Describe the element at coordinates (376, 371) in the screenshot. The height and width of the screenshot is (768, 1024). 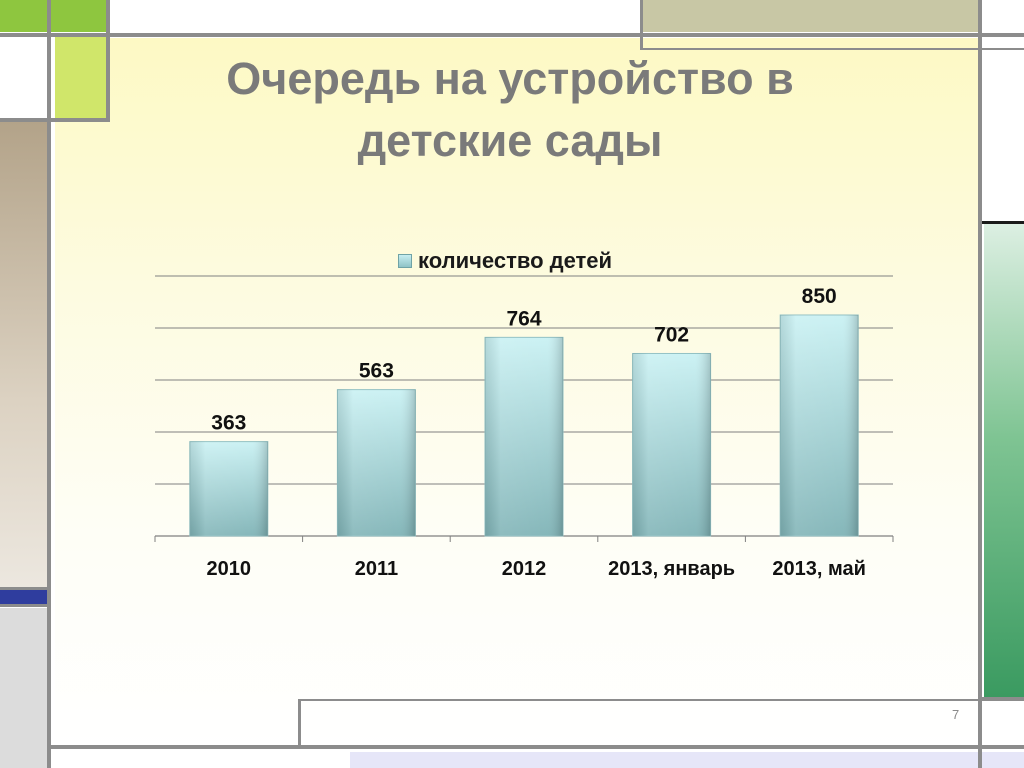
I see `data-label: 563` at that location.